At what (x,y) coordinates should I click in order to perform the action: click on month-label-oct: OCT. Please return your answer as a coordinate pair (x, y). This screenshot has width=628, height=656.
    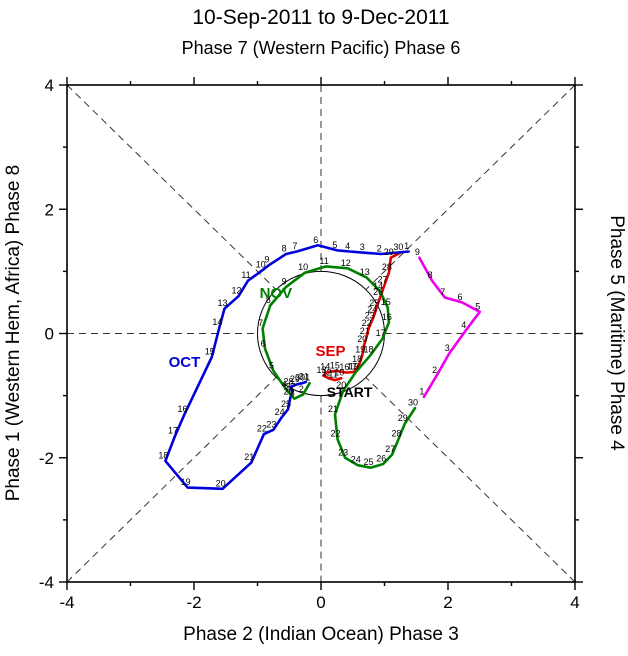
    Looking at the image, I should click on (185, 362).